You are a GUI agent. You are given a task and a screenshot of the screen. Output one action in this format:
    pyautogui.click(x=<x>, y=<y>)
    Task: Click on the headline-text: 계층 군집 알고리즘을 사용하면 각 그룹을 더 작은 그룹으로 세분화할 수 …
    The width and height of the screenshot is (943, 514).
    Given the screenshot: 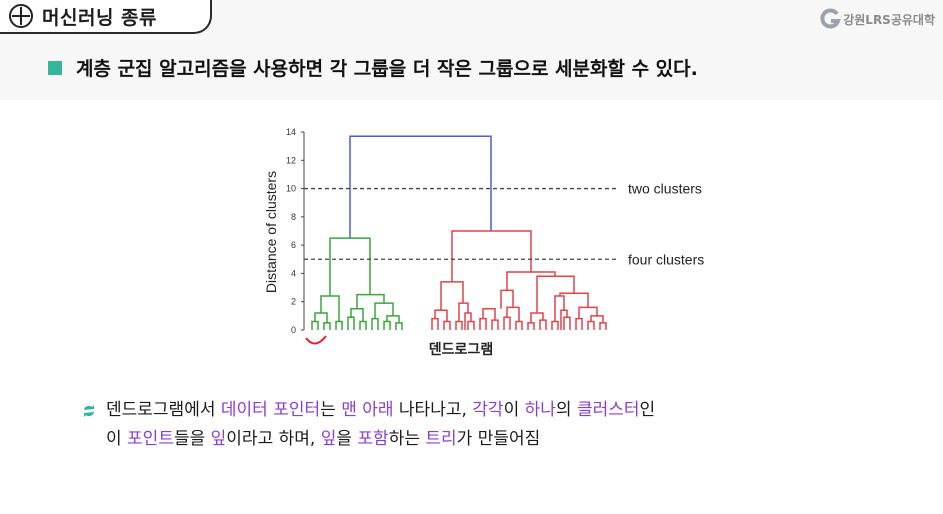 What is the action you would take?
    pyautogui.click(x=387, y=69)
    